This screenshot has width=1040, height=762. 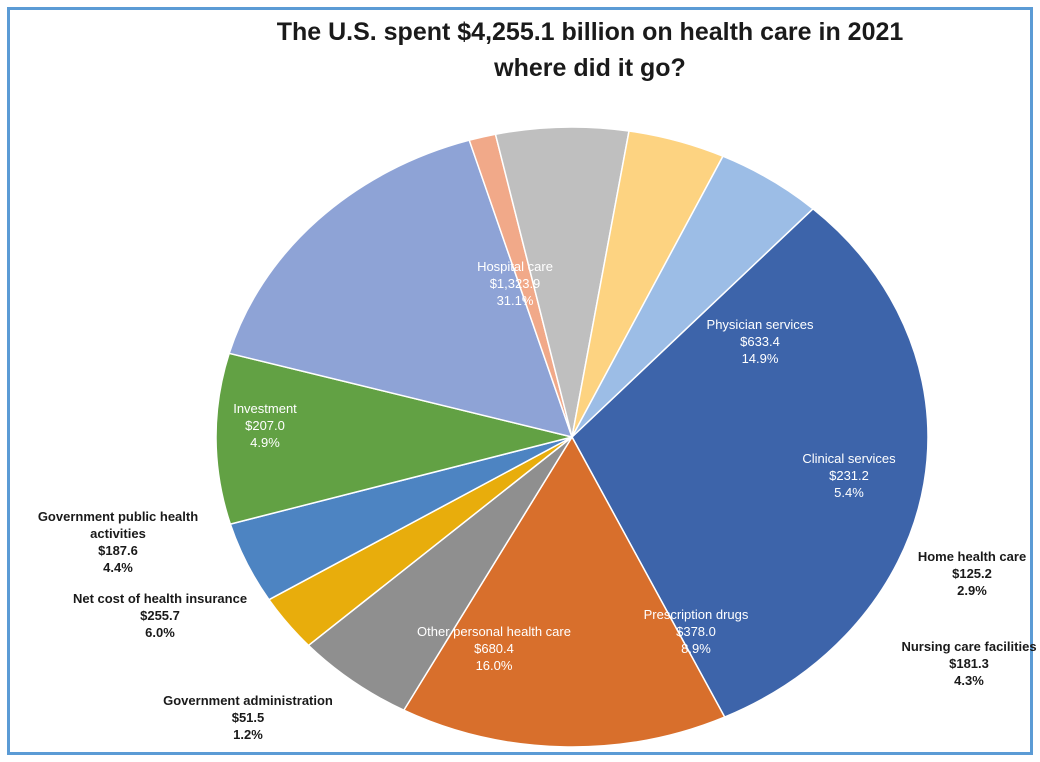 I want to click on slice-label-hospital-care: Hospital care $1,323.9 31.1%, so click(x=515, y=283).